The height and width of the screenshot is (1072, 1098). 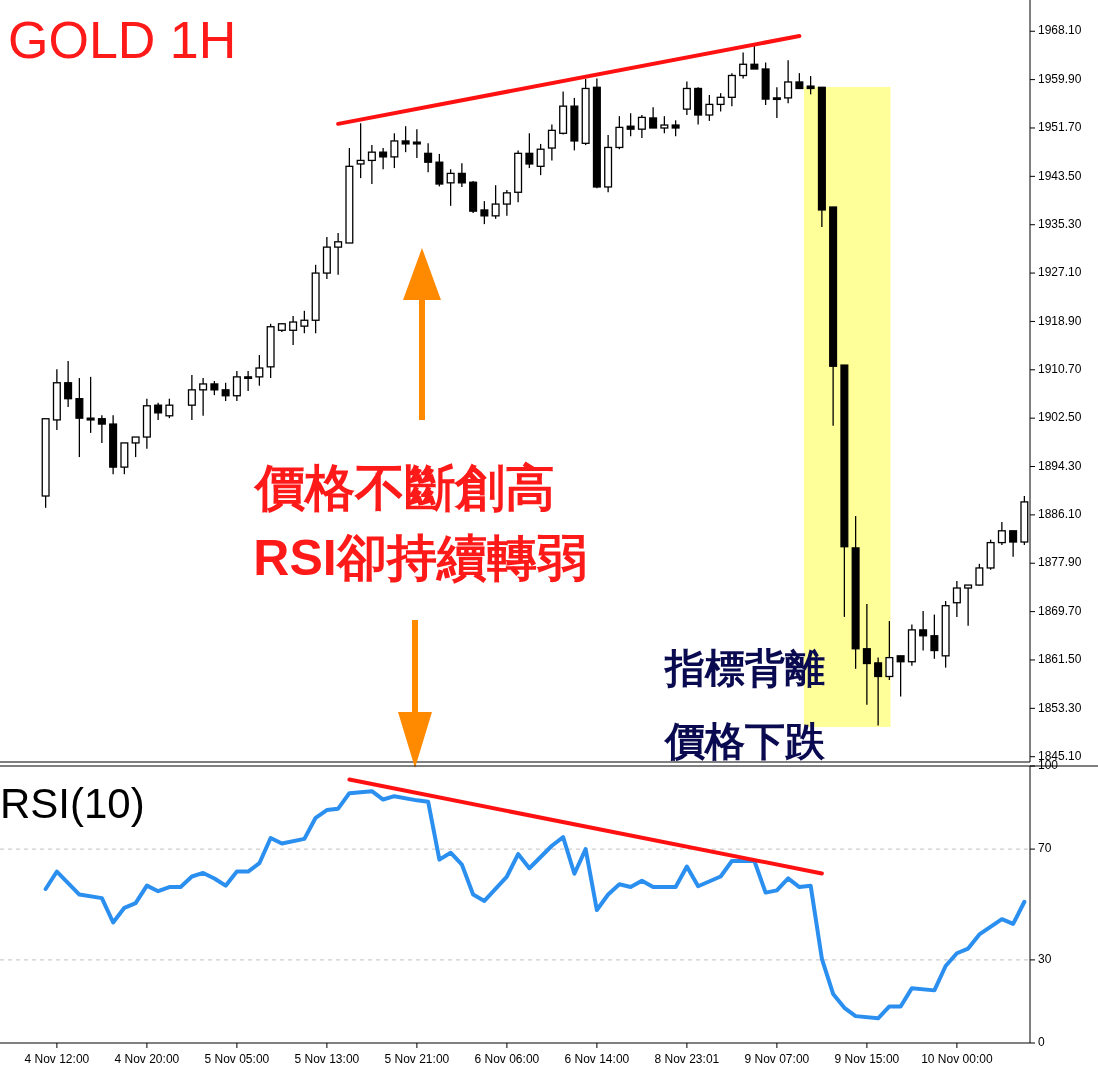 I want to click on annotation: 價格不斷創高, so click(x=405, y=488).